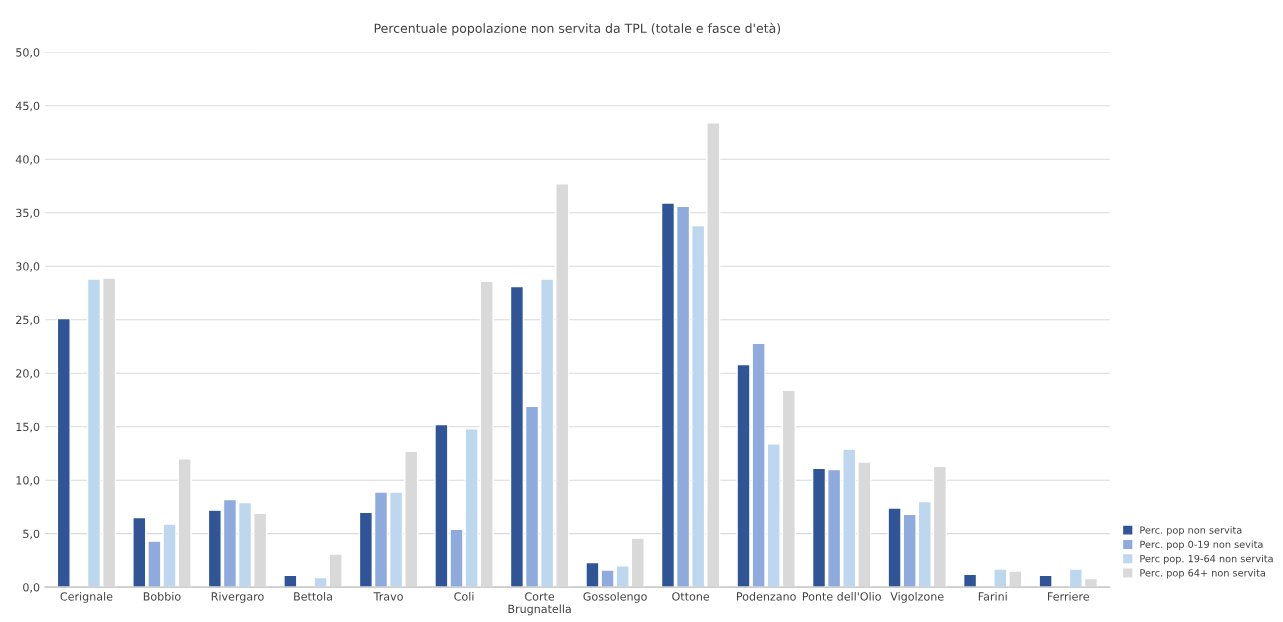  Describe the element at coordinates (313, 596) in the screenshot. I see `x-tick-label: Bettola` at that location.